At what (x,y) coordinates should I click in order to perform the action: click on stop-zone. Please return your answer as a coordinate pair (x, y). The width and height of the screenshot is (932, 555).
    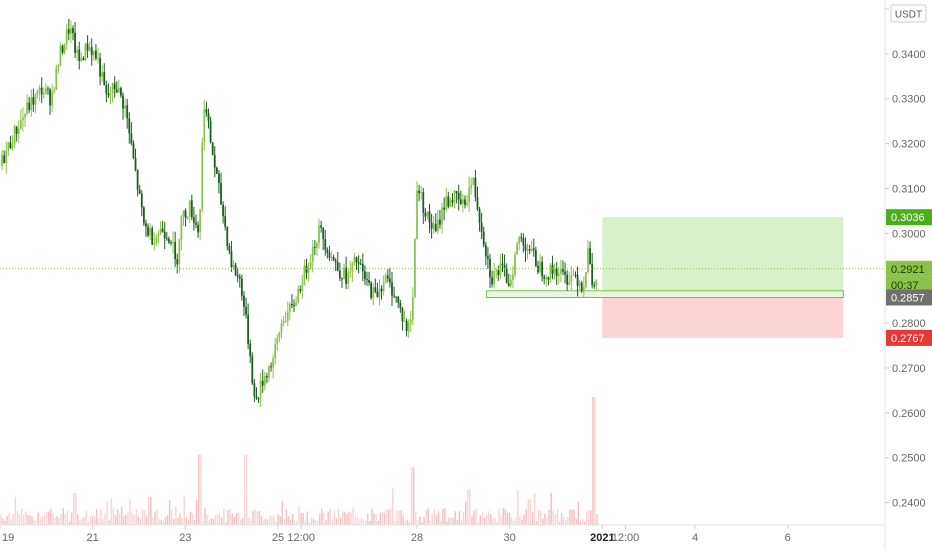
    Looking at the image, I should click on (723, 317).